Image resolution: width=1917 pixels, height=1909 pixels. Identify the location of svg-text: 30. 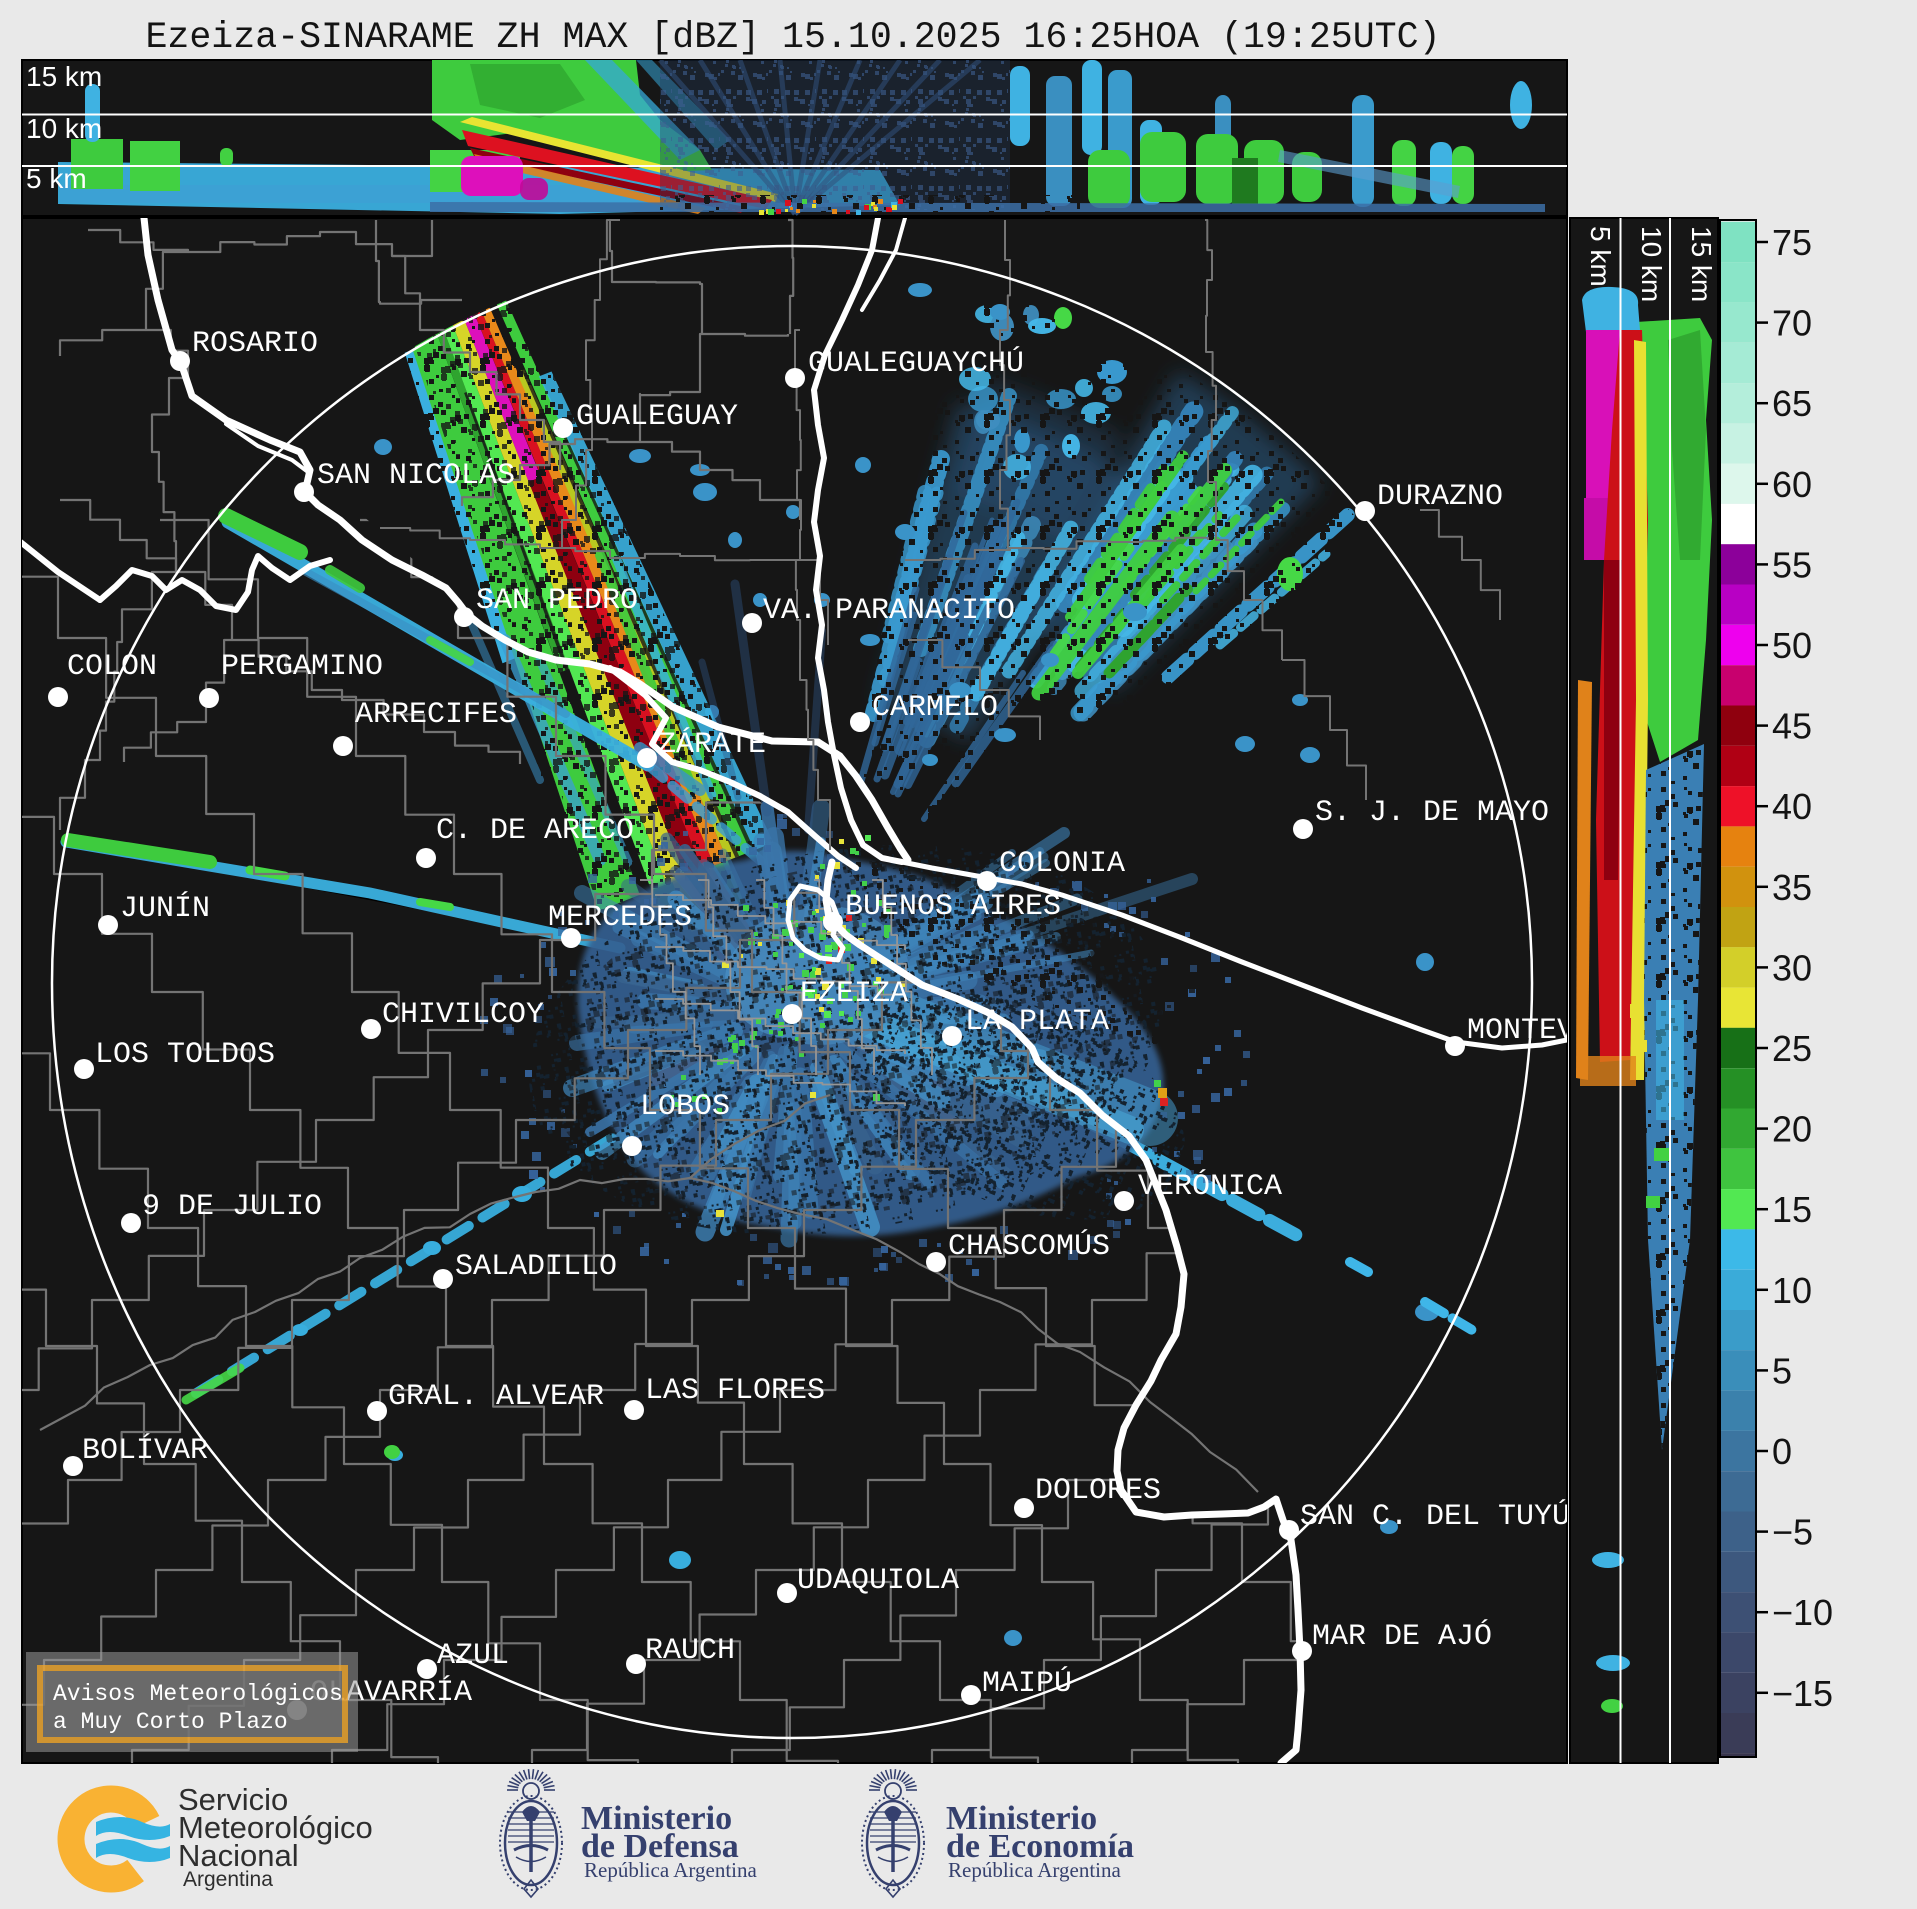
(1792, 967).